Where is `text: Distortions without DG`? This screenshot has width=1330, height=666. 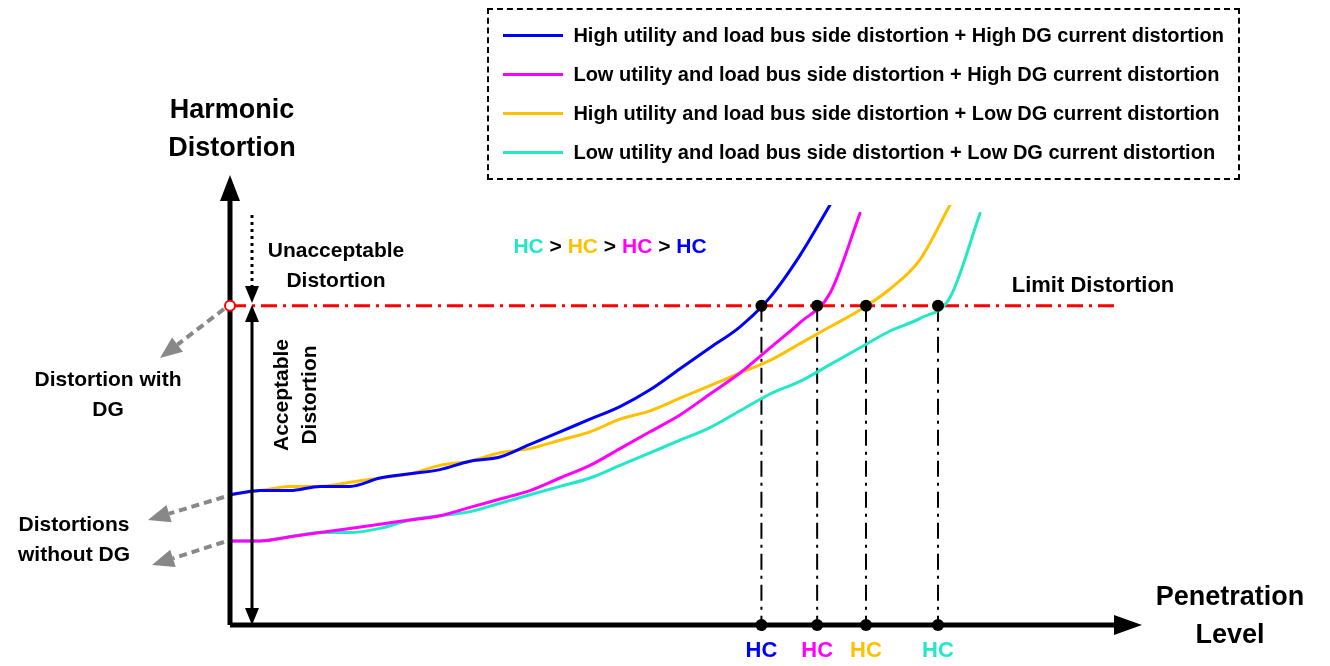 text: Distortions without DG is located at coordinates (73, 538).